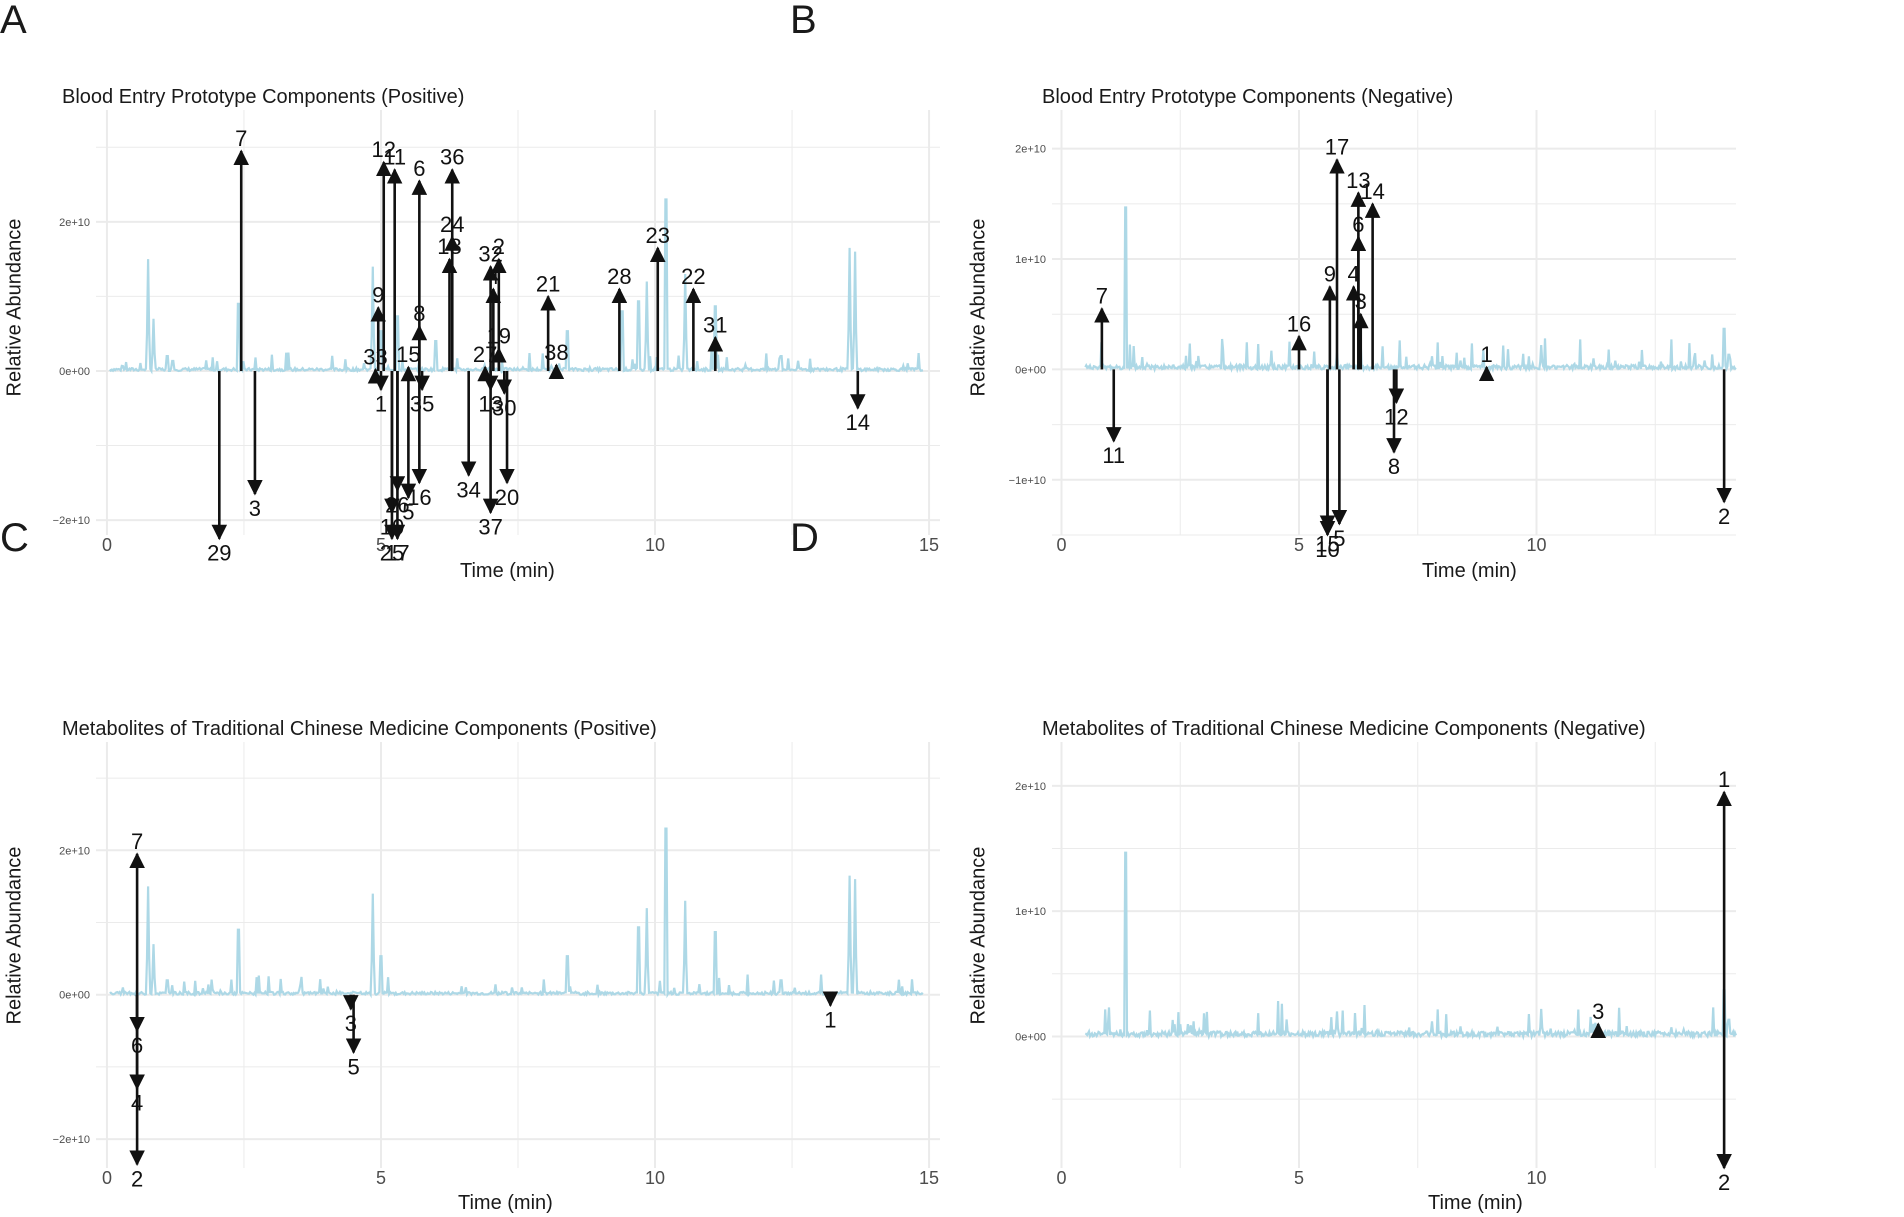  Describe the element at coordinates (507, 497) in the screenshot. I see `panel-a-arrow-label-20: 20` at that location.